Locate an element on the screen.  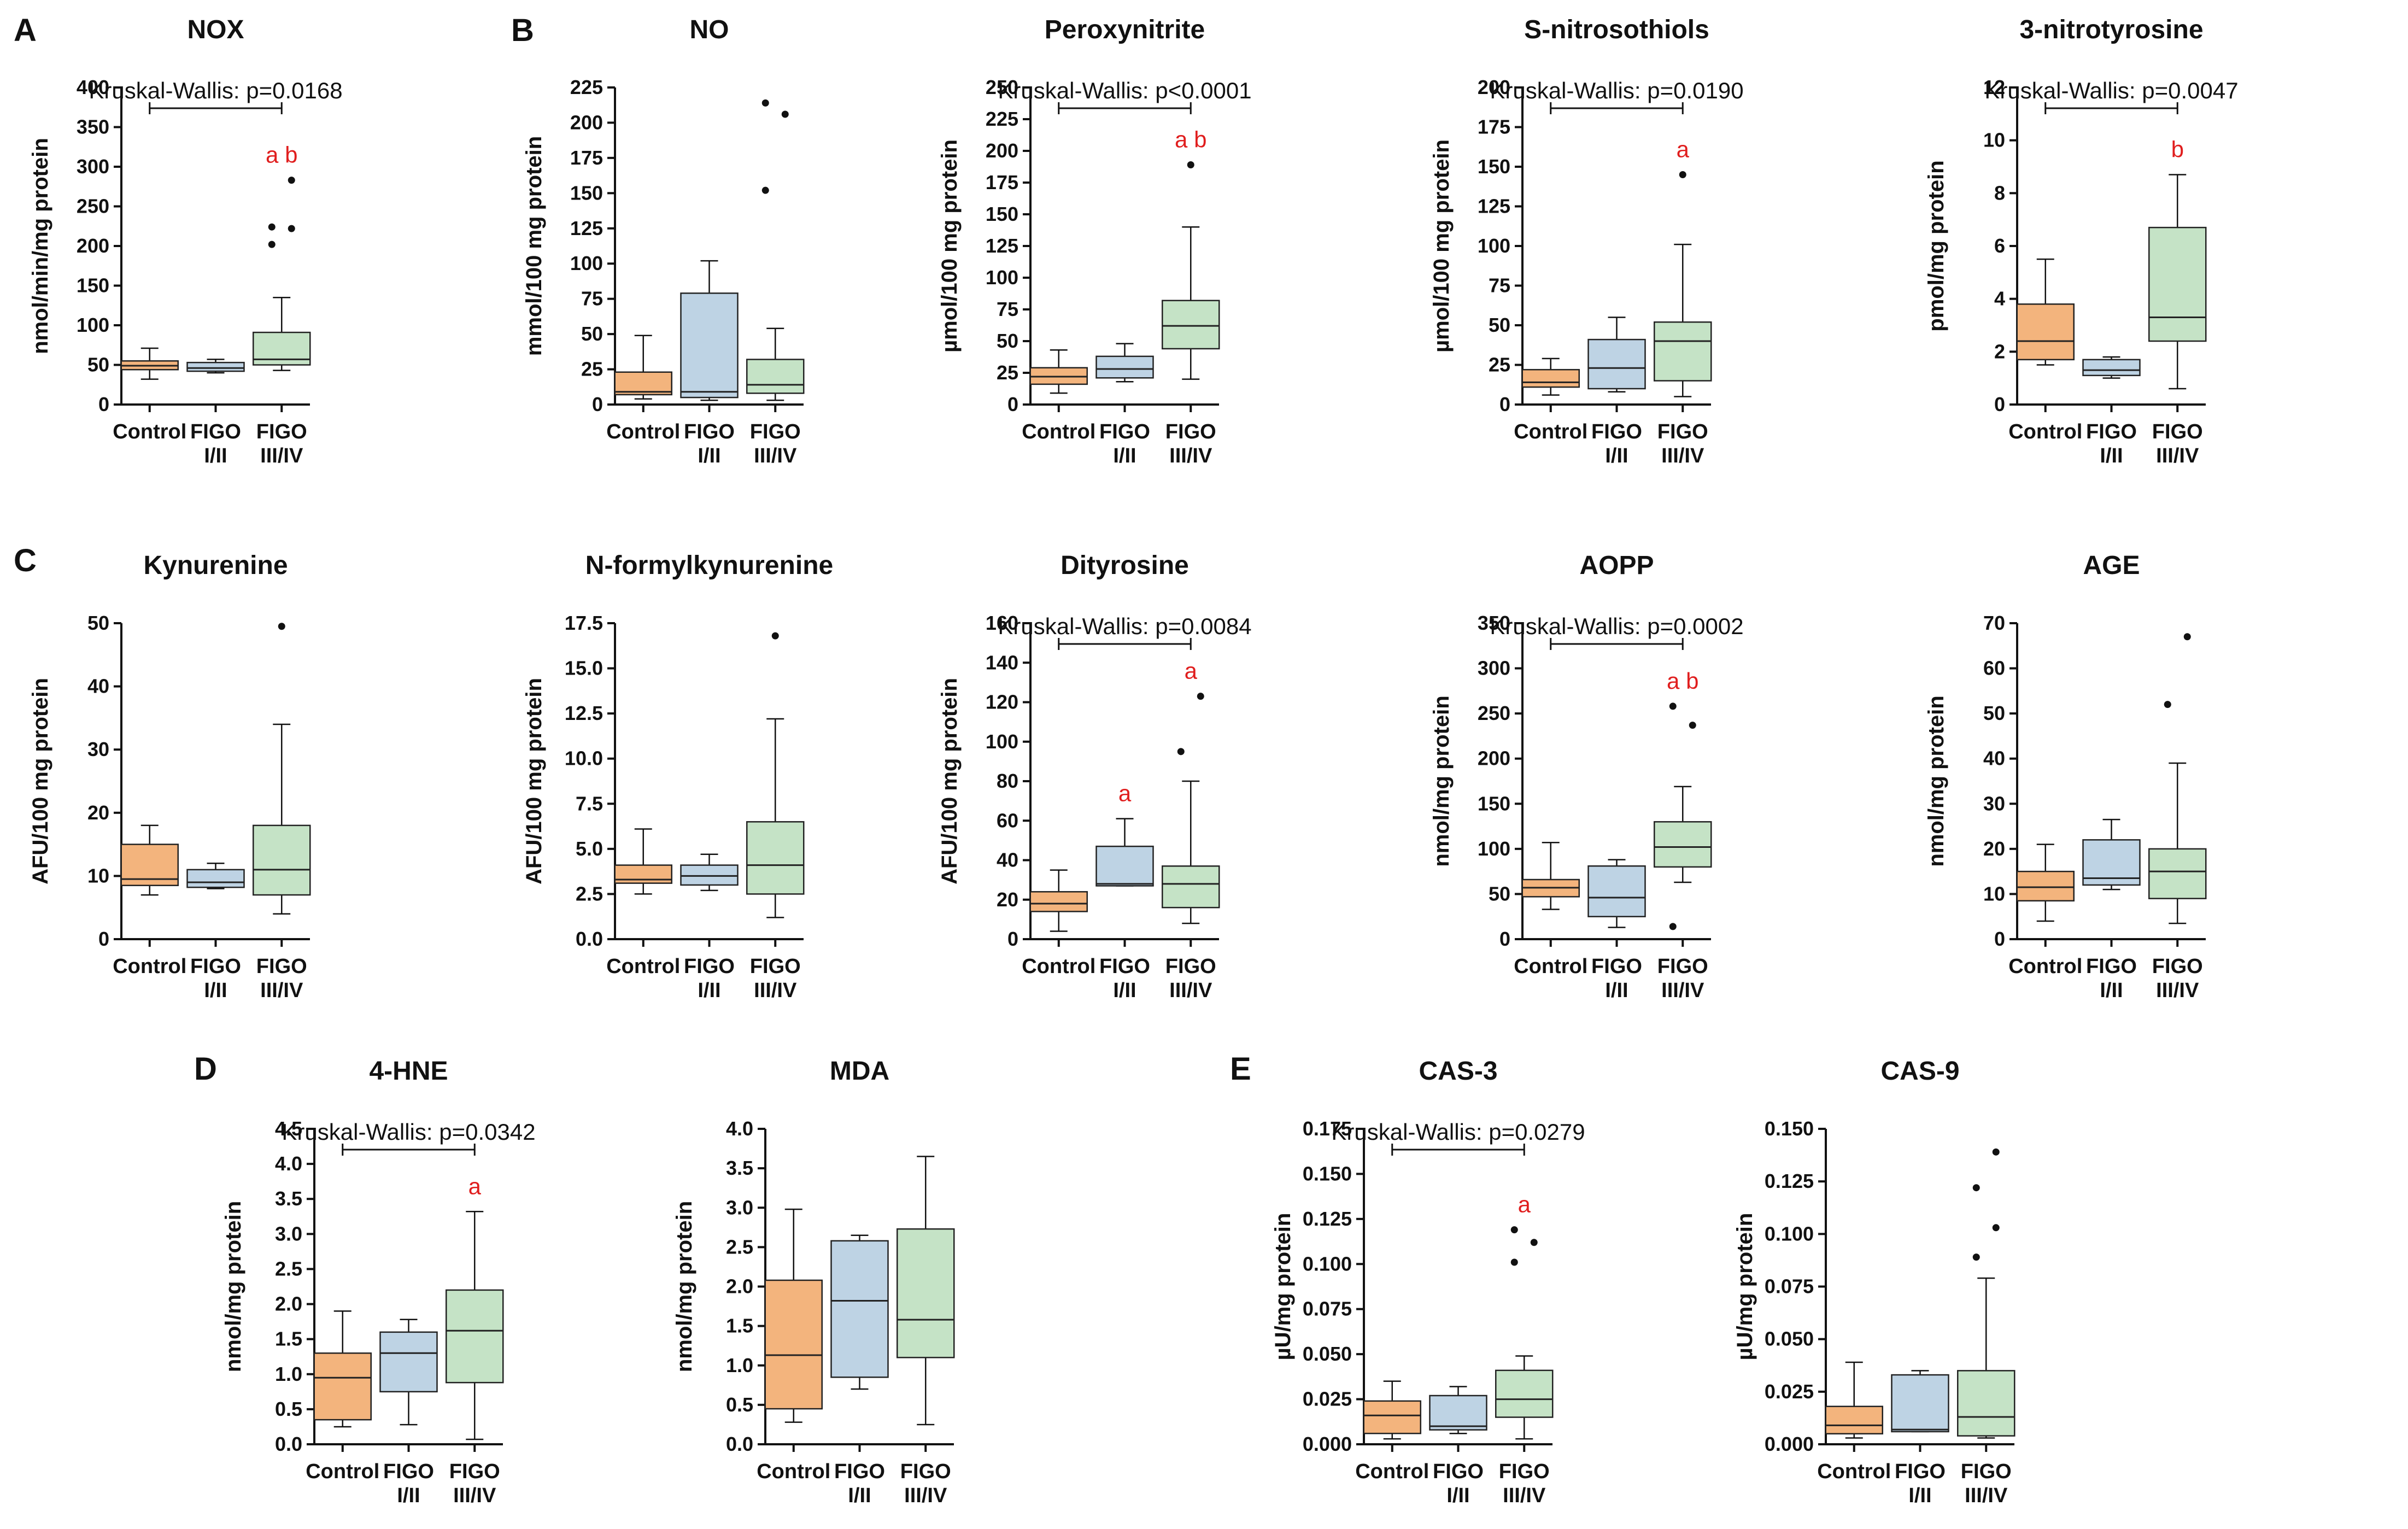
y-tick-label: 0.100 is located at coordinates (1789, 1234).